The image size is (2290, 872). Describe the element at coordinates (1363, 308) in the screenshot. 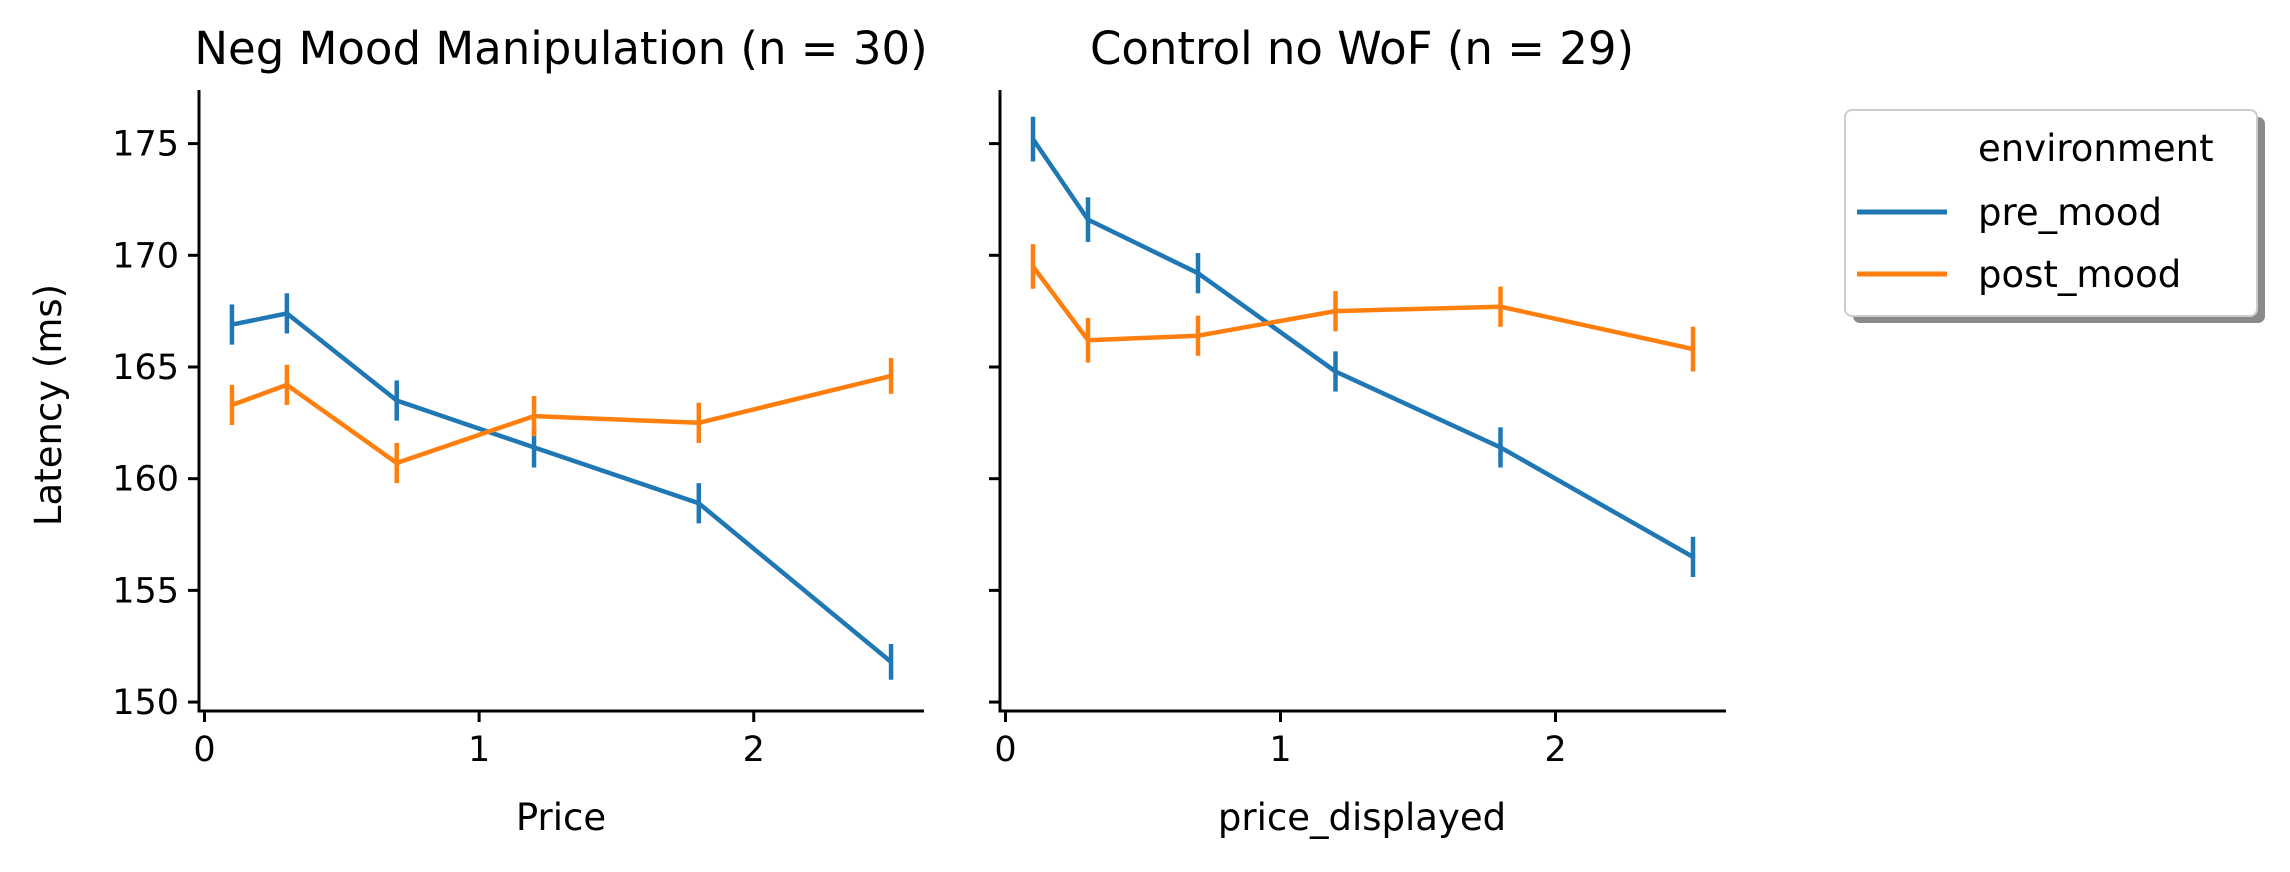

I see `right-series-line-post-mood` at that location.